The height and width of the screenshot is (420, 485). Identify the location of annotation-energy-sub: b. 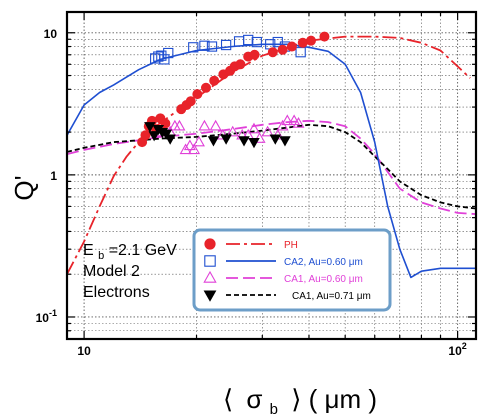
(101, 256).